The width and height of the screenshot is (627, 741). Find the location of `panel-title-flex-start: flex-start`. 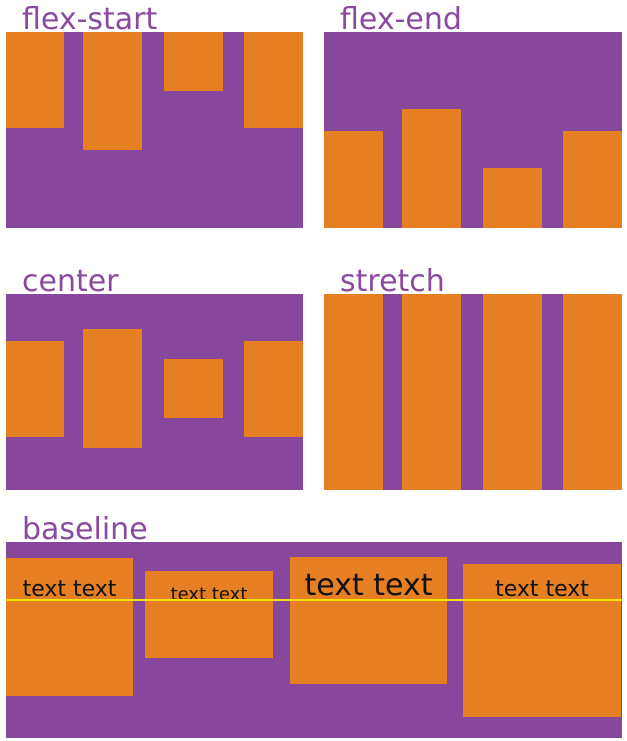

panel-title-flex-start: flex-start is located at coordinates (90, 19).